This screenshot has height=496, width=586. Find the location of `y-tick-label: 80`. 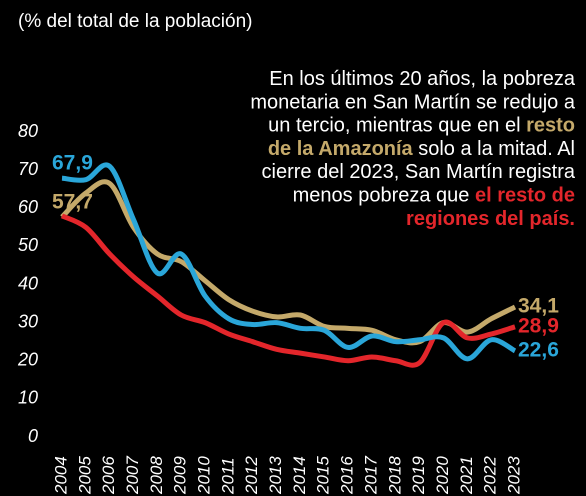

y-tick-label: 80 is located at coordinates (28, 131).